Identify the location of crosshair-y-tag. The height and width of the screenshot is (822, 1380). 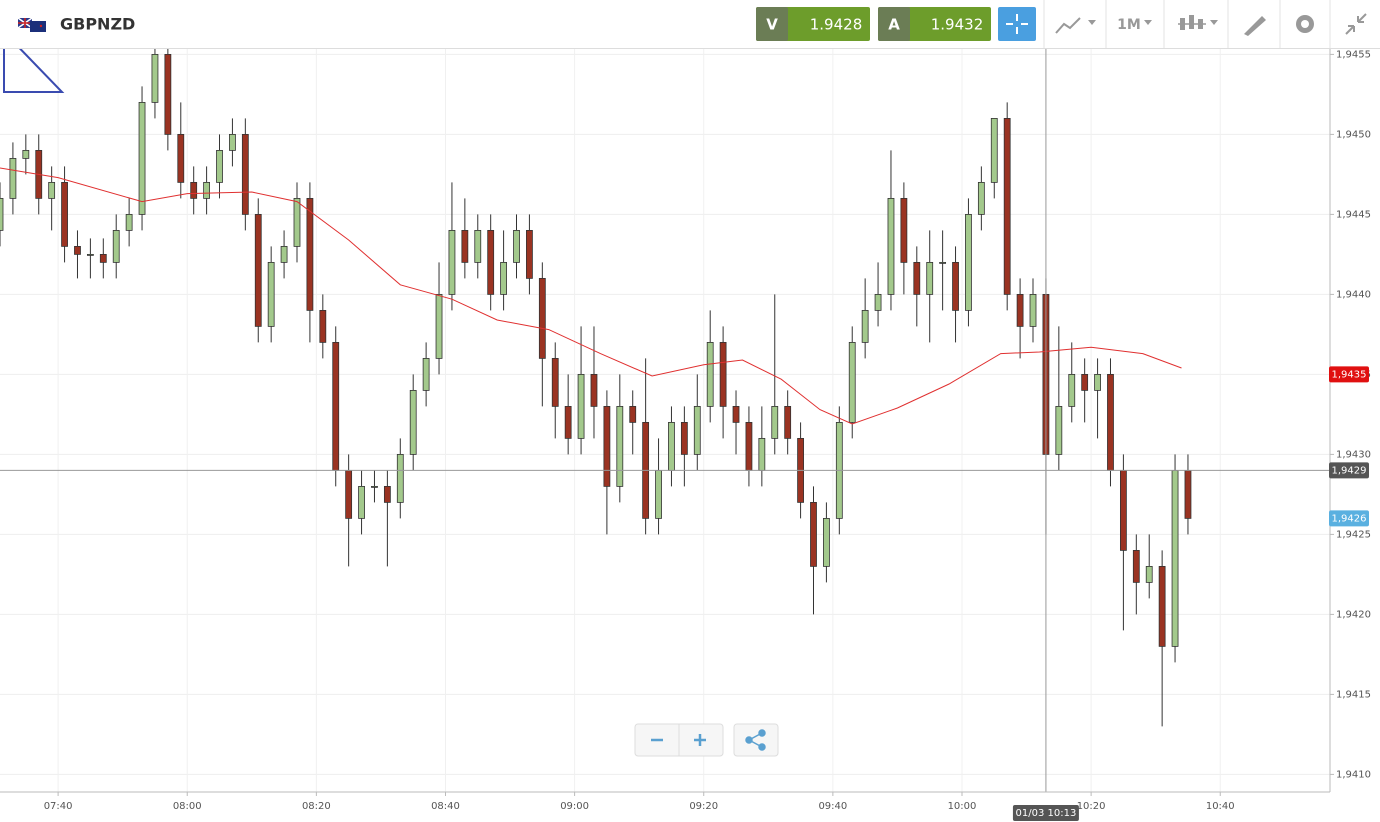
(1349, 470).